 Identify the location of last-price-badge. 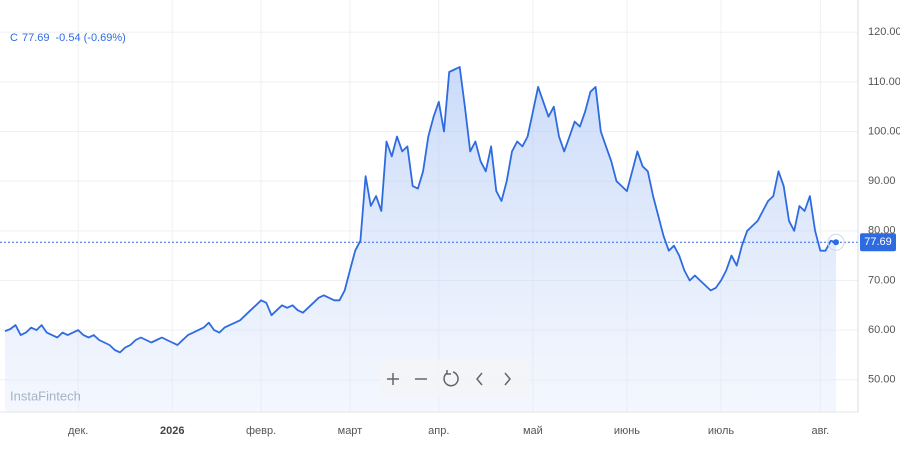
(878, 242).